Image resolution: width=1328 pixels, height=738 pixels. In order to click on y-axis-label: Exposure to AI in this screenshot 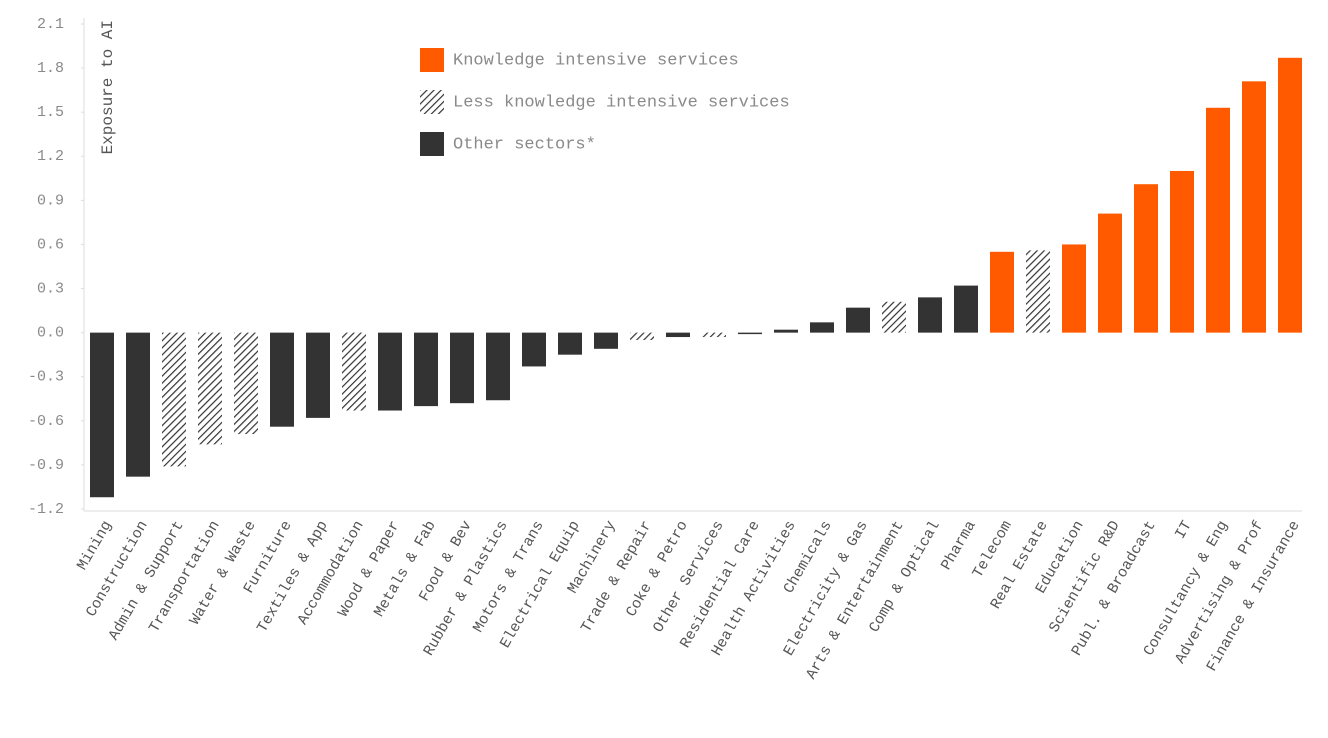, I will do `click(108, 87)`.